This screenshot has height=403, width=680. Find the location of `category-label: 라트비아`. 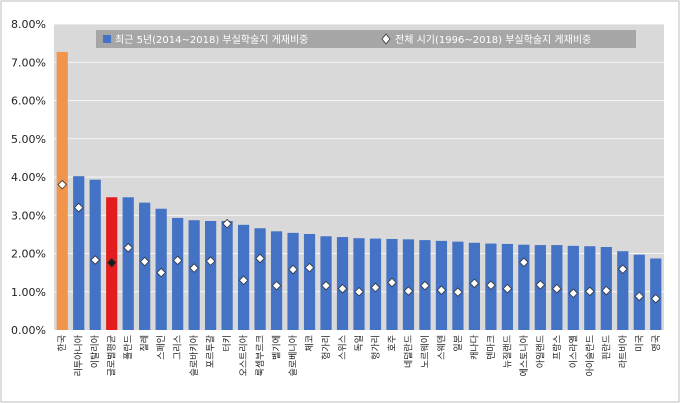

category-label: 라트비아 is located at coordinates (623, 351).